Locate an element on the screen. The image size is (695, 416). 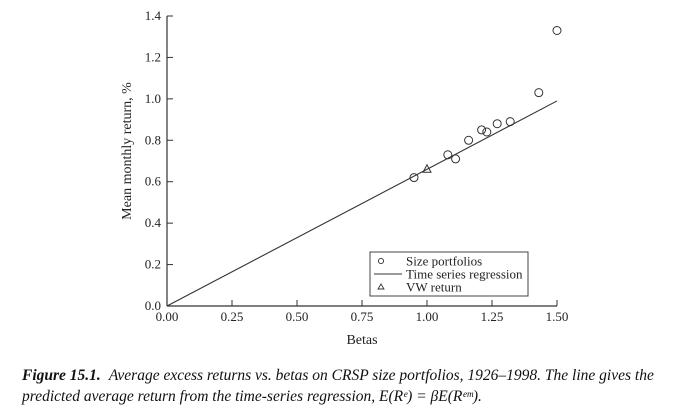
y-tick-label: 0.8 is located at coordinates (153, 139).